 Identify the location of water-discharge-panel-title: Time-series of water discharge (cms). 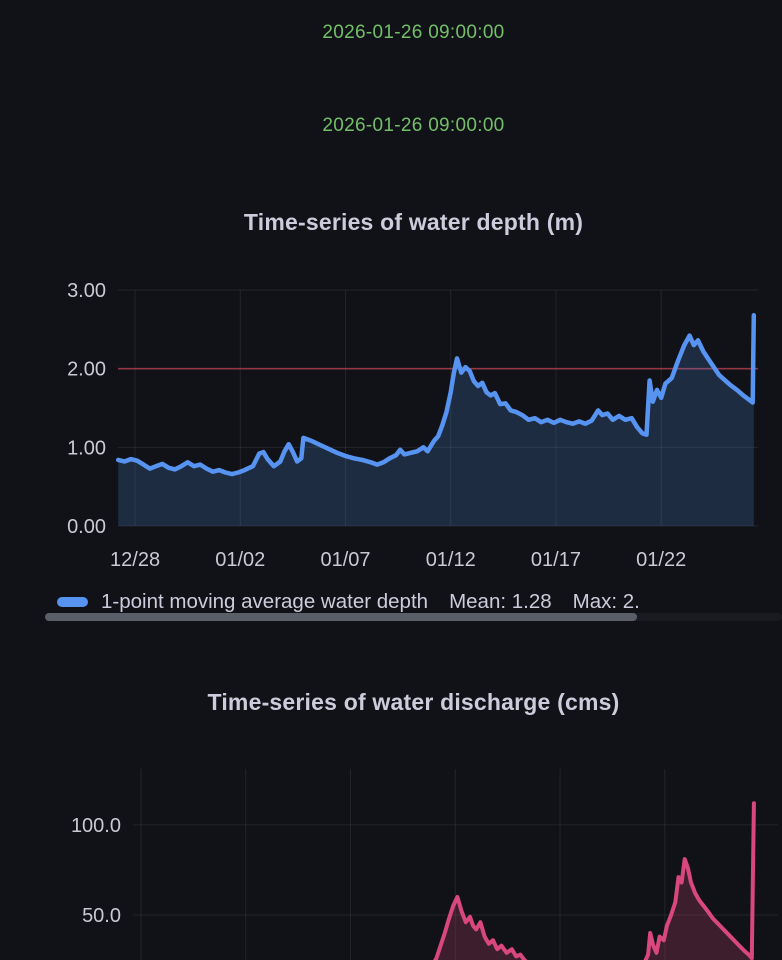
(413, 702).